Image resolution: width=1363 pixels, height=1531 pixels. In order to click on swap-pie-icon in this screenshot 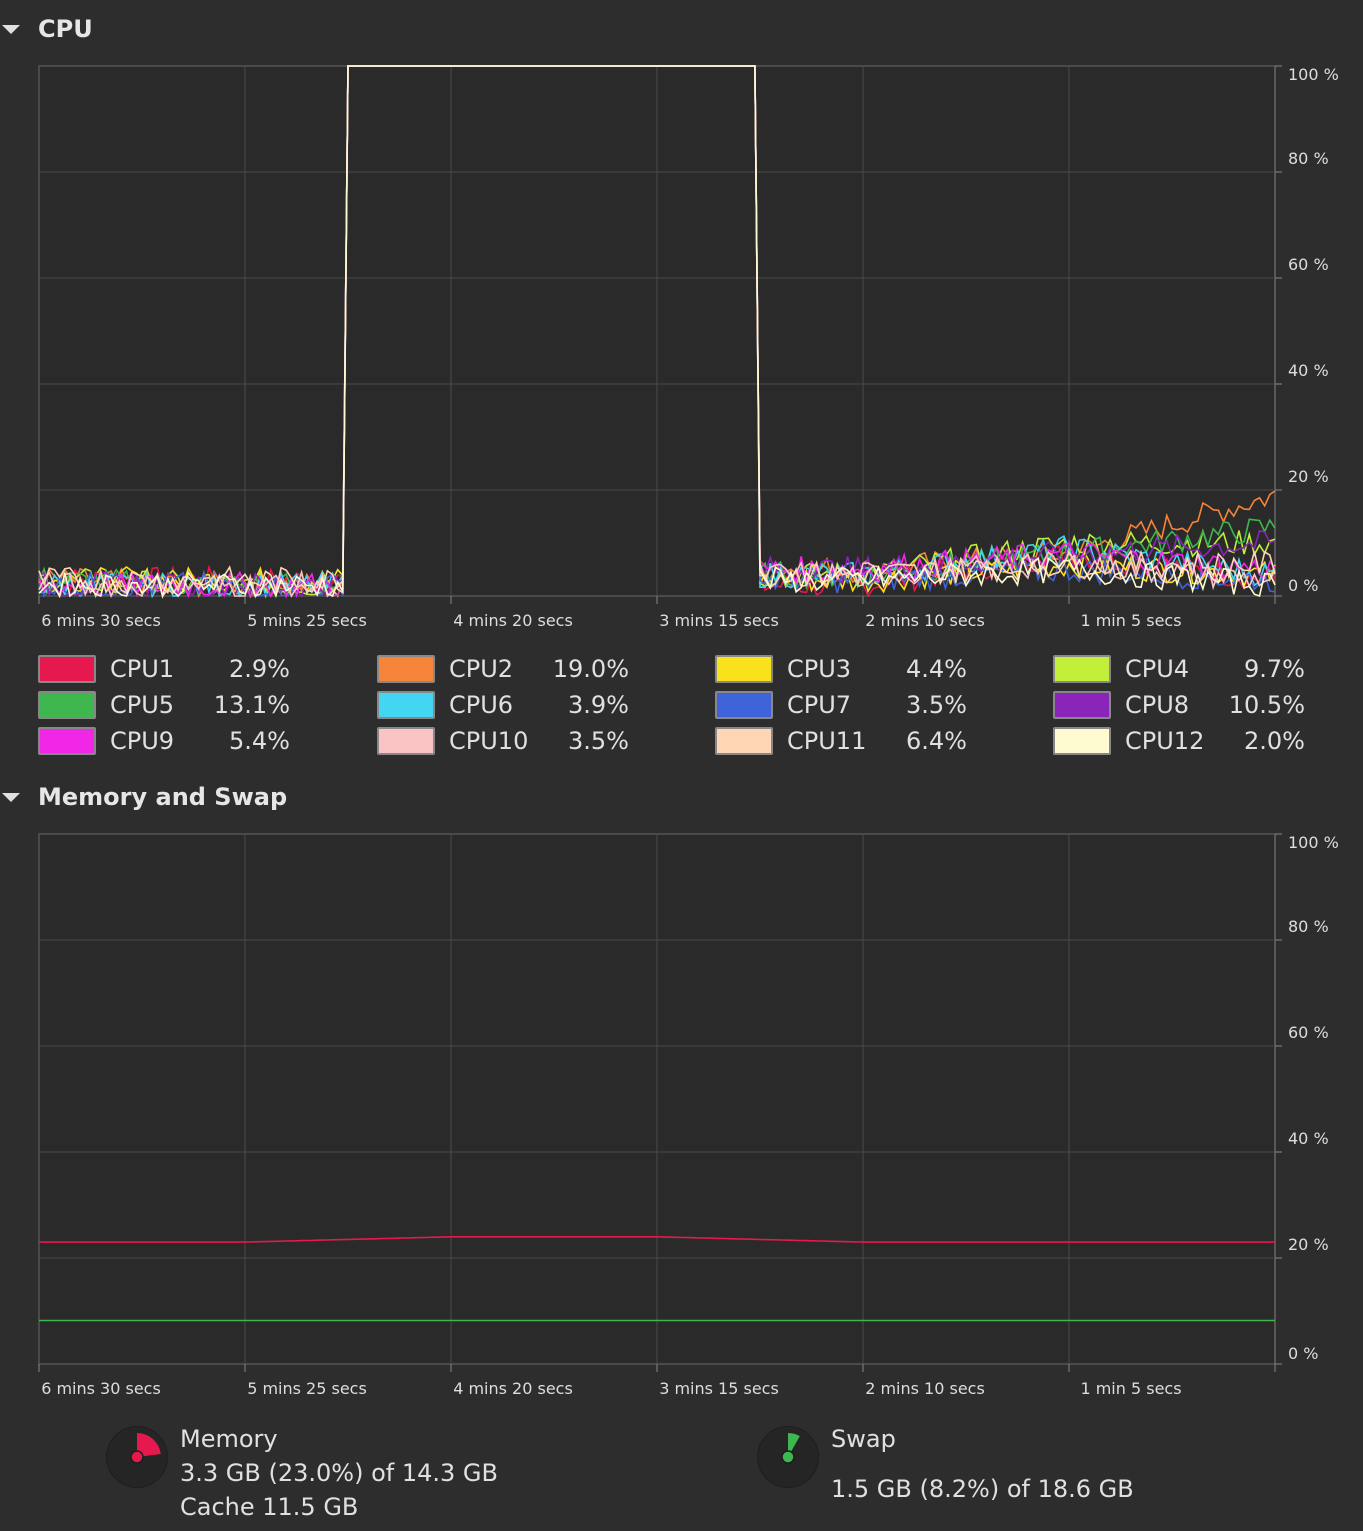, I will do `click(788, 1457)`.